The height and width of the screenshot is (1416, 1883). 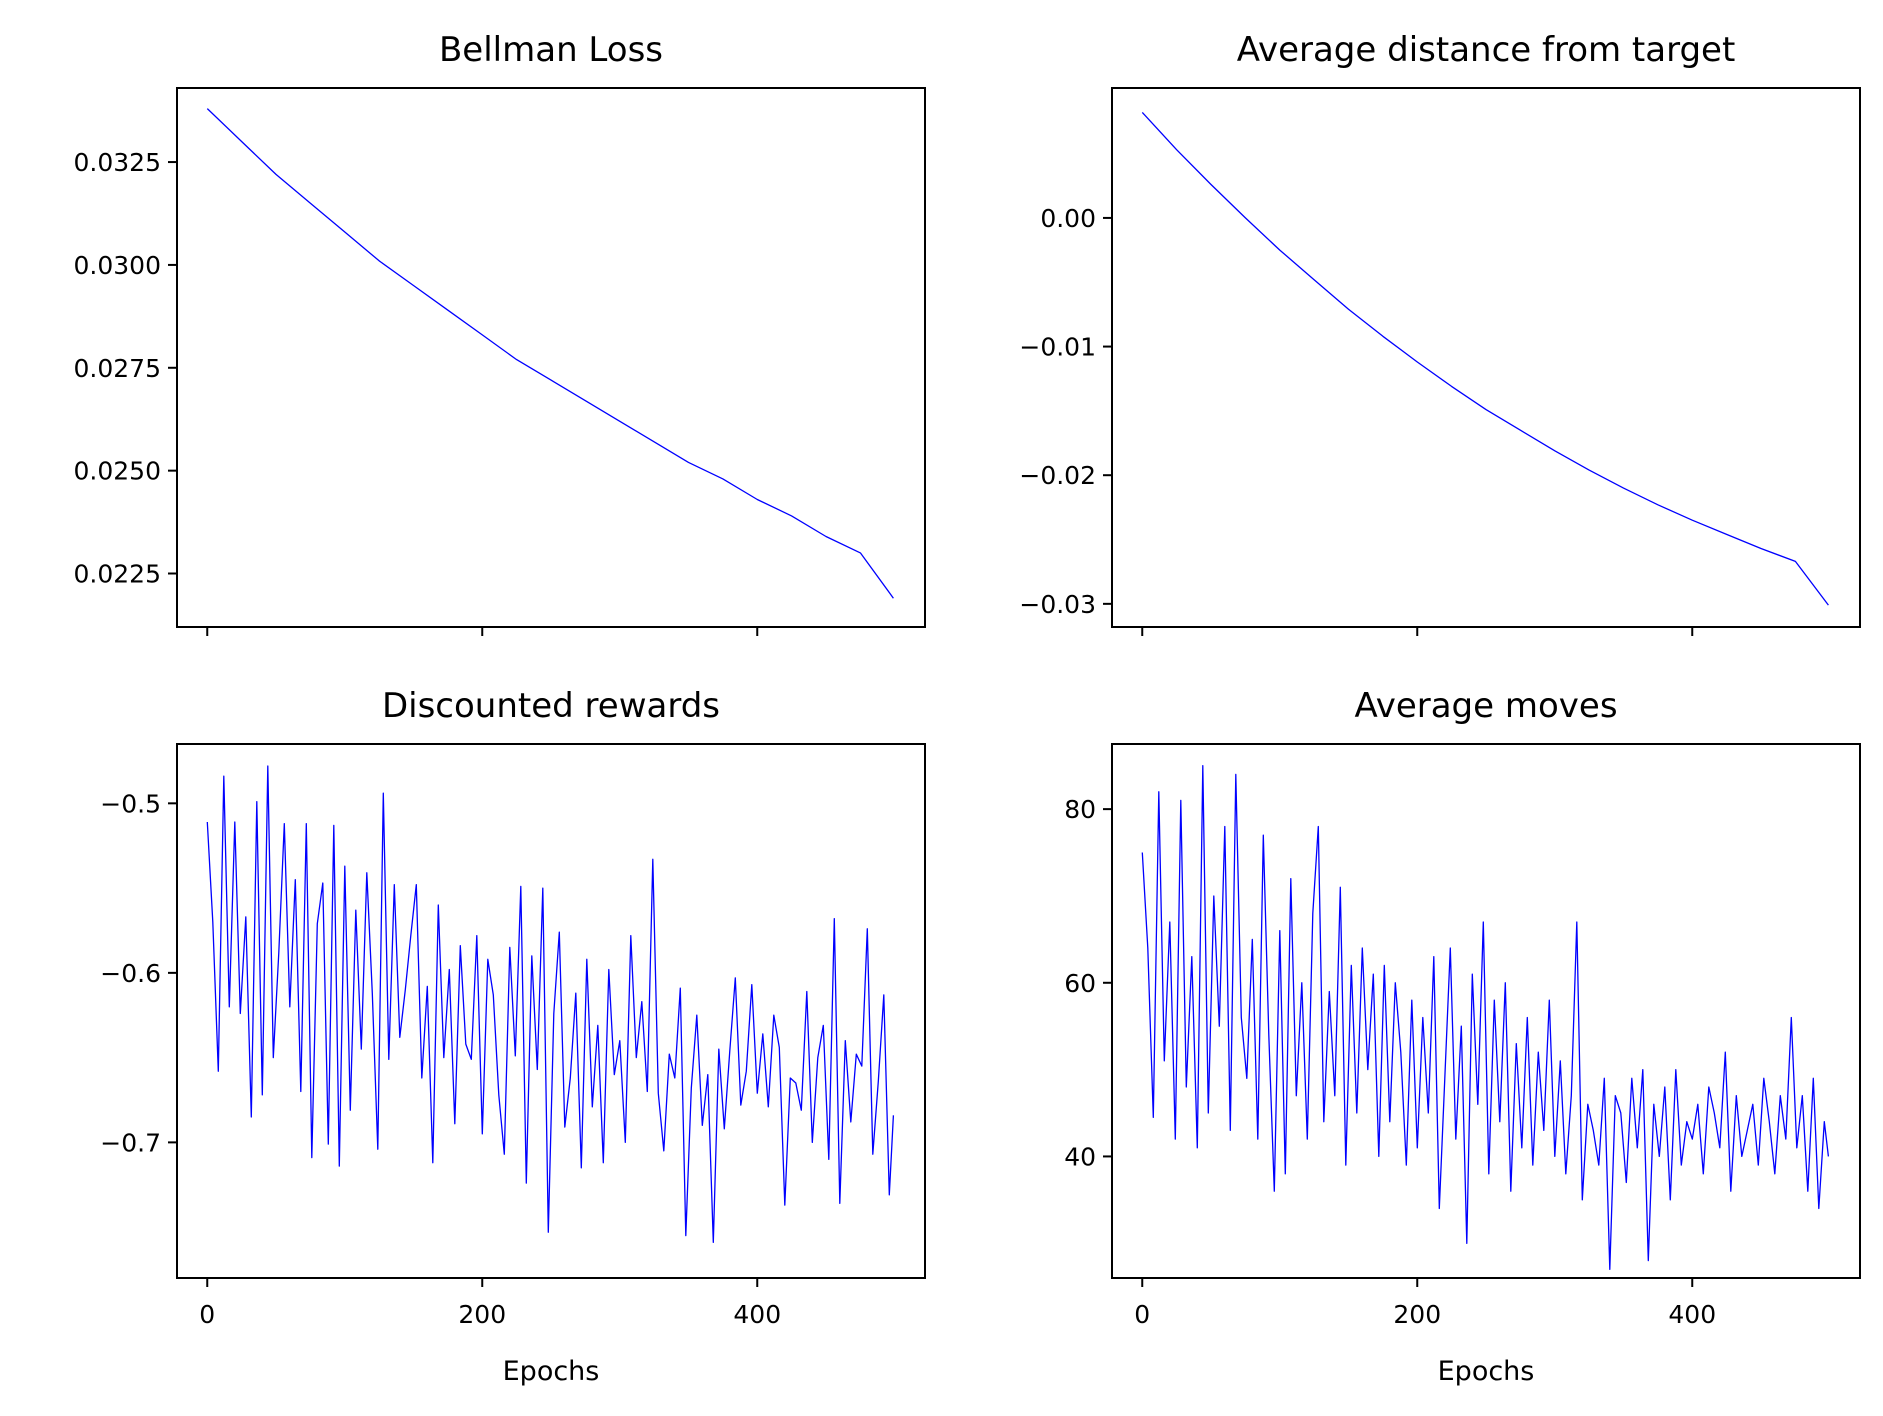 I want to click on y-tick-label: 40, so click(x=1080, y=1156).